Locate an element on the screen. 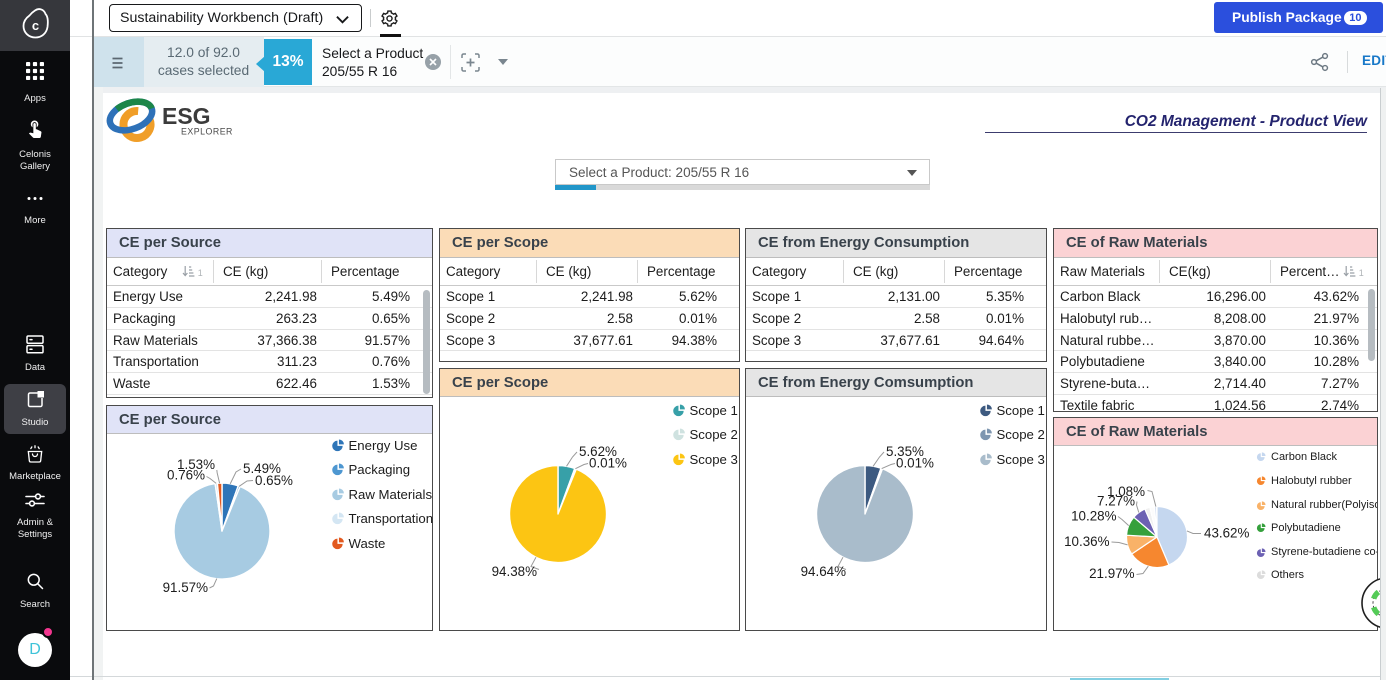 The image size is (1386, 680). svg-text: 5.62% is located at coordinates (598, 451).